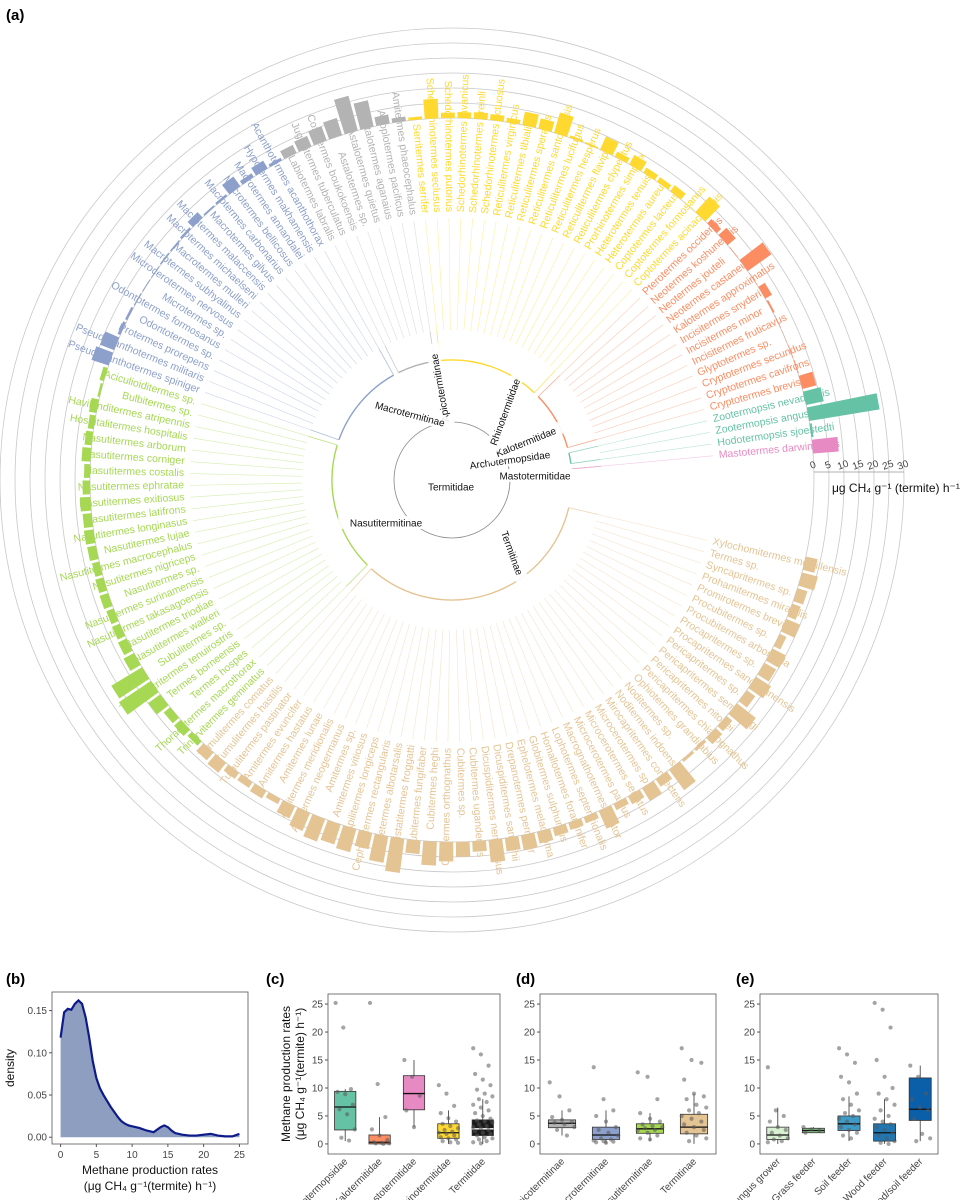 The height and width of the screenshot is (1200, 960). I want to click on bar-nasutitermes-longinasus, so click(89, 537).